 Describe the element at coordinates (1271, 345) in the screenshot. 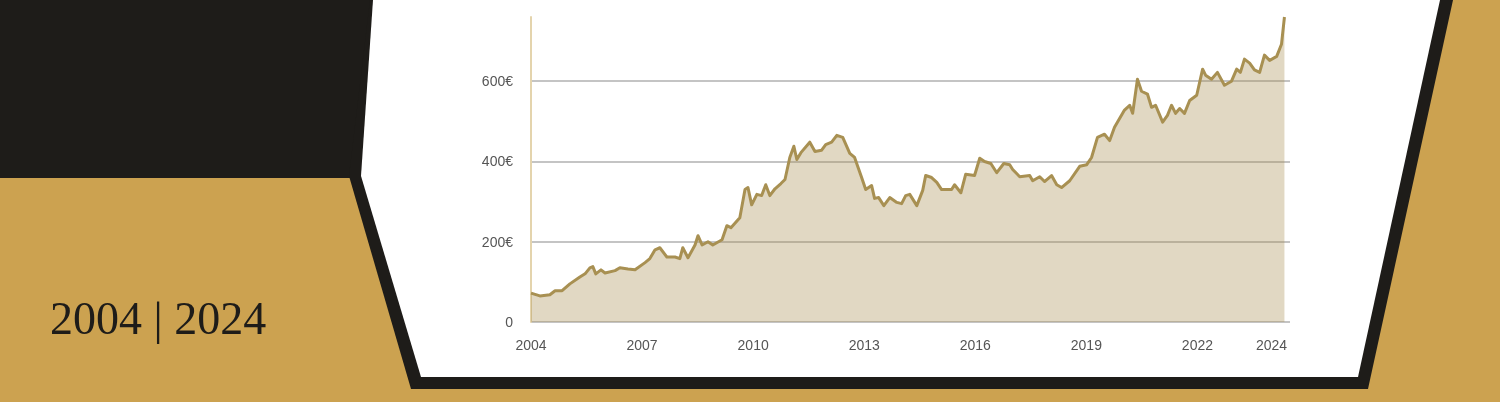

I see `x-tick-label: 2024` at that location.